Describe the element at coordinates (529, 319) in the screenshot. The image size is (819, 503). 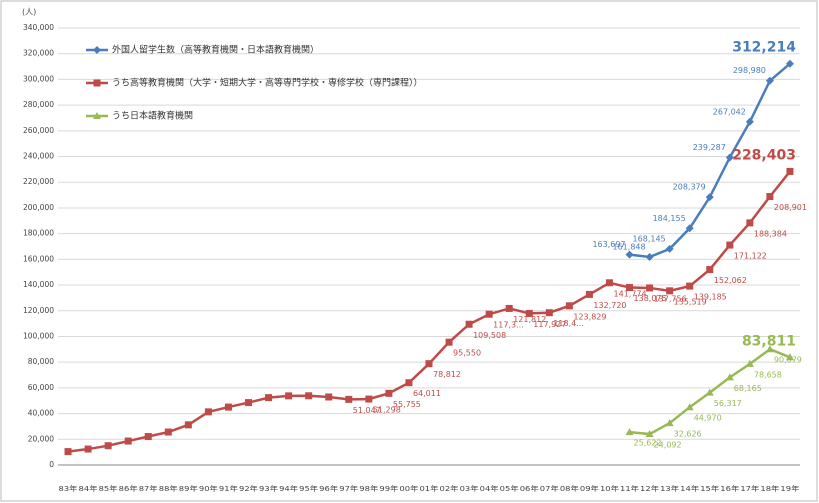
I see `value-label: 121,812` at that location.